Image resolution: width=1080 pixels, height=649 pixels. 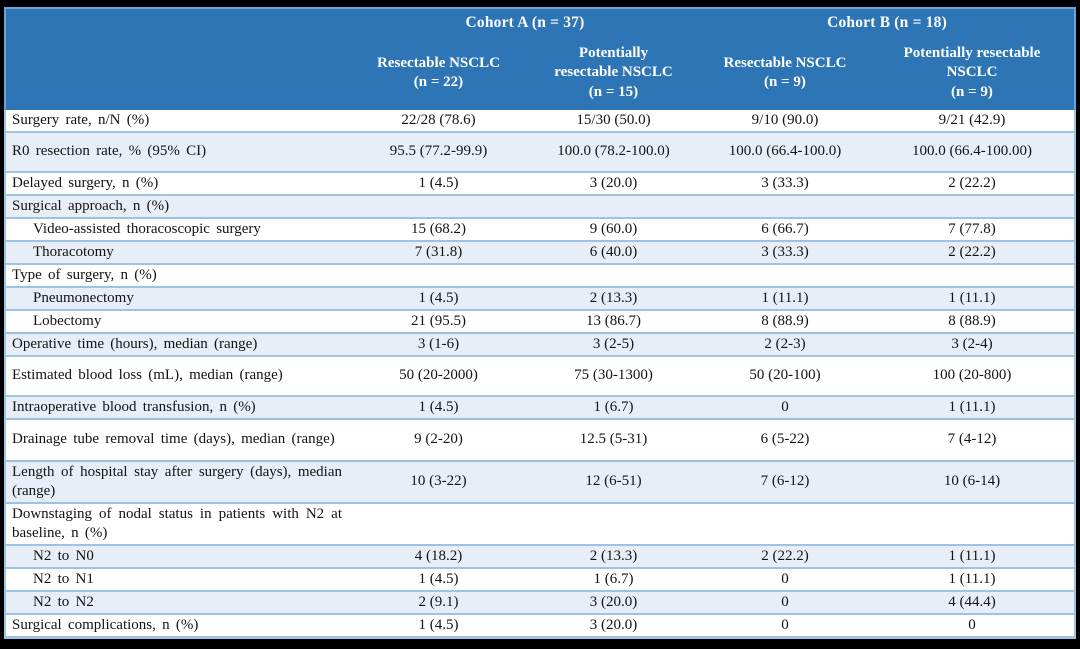 I want to click on cell-value: 3 (1-6), so click(x=438, y=343).